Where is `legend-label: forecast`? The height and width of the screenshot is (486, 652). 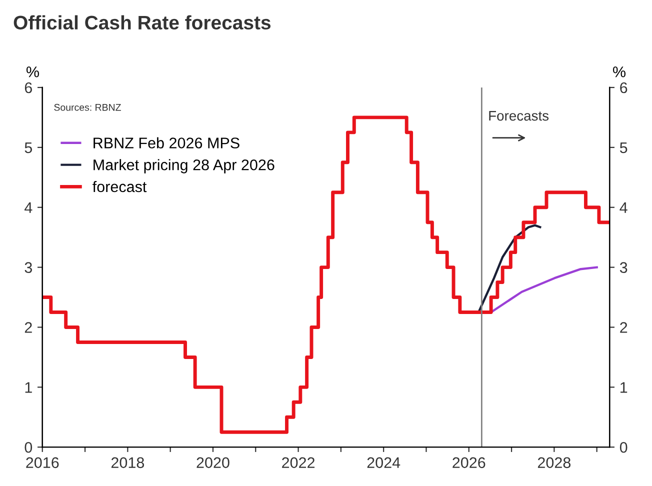 legend-label: forecast is located at coordinates (119, 186).